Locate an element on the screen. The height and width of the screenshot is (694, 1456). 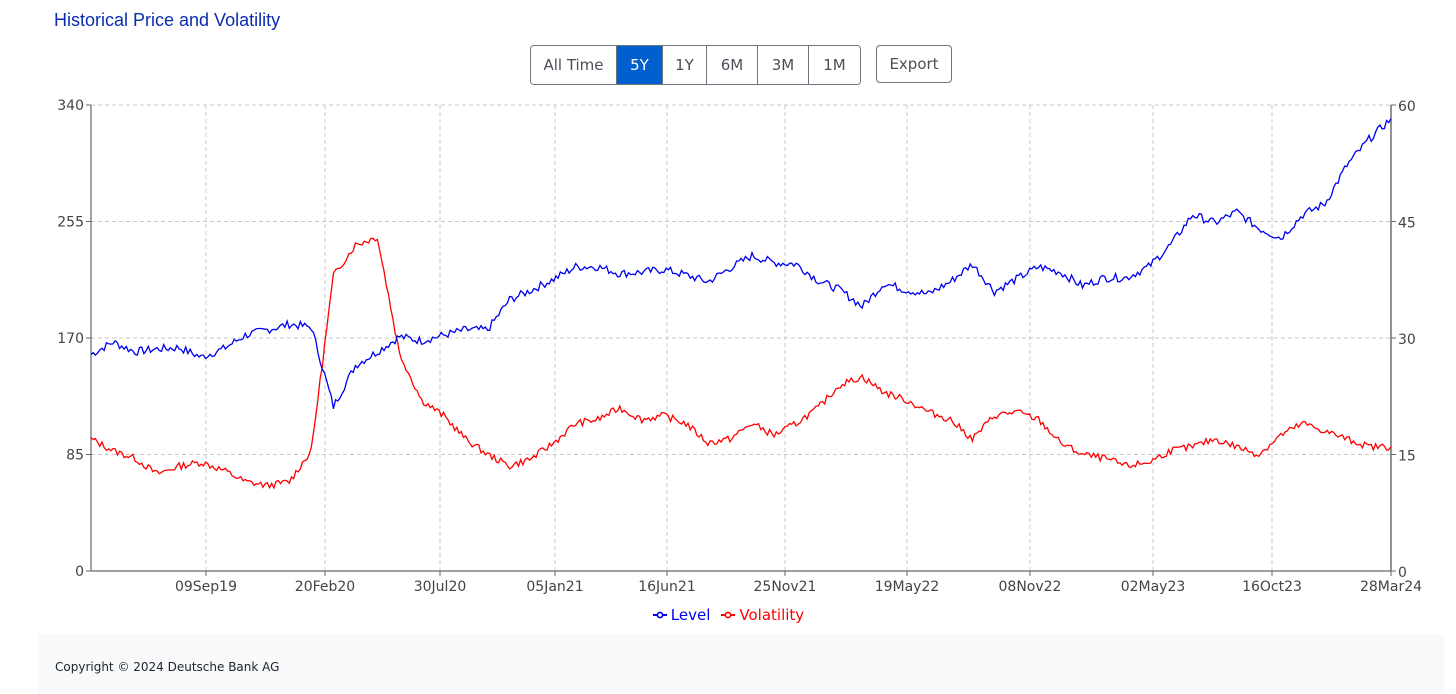
chart-legend: Level Volatility is located at coordinates (728, 615).